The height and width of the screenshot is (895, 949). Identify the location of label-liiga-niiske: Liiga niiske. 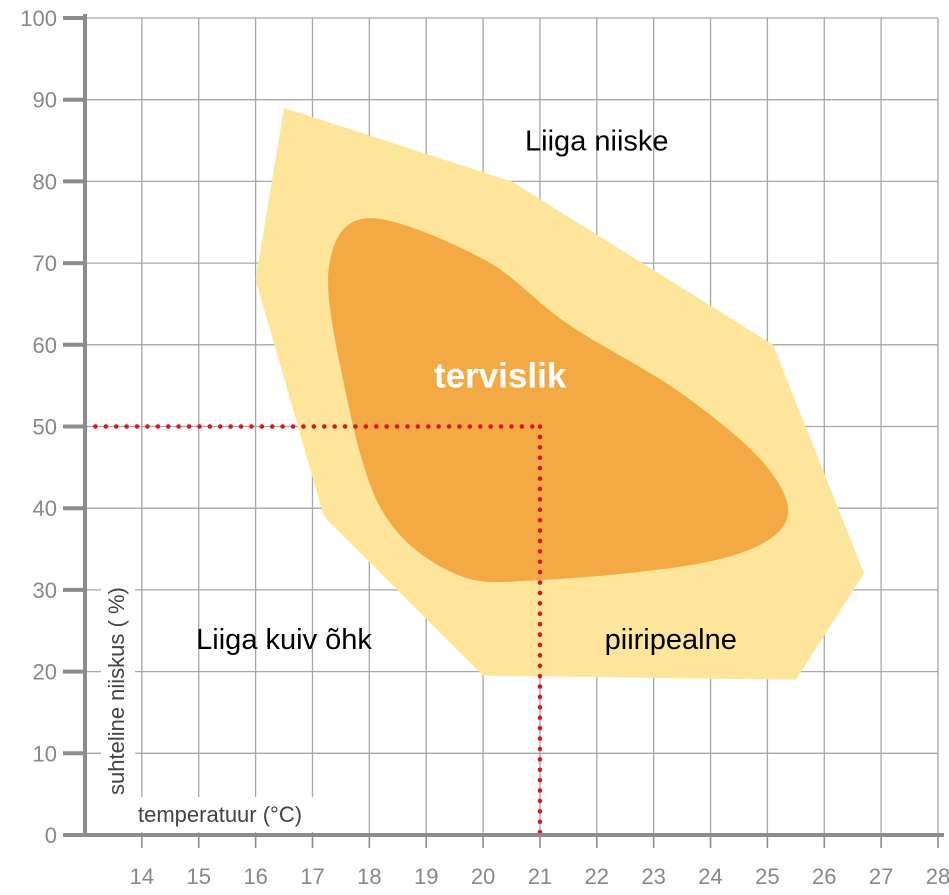
(596, 142).